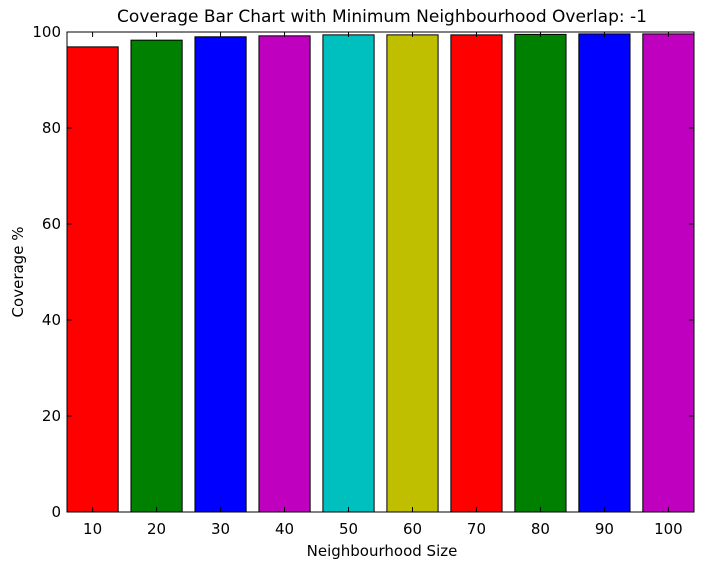 The height and width of the screenshot is (570, 705). What do you see at coordinates (220, 529) in the screenshot?
I see `x-tick-label-30: 30` at bounding box center [220, 529].